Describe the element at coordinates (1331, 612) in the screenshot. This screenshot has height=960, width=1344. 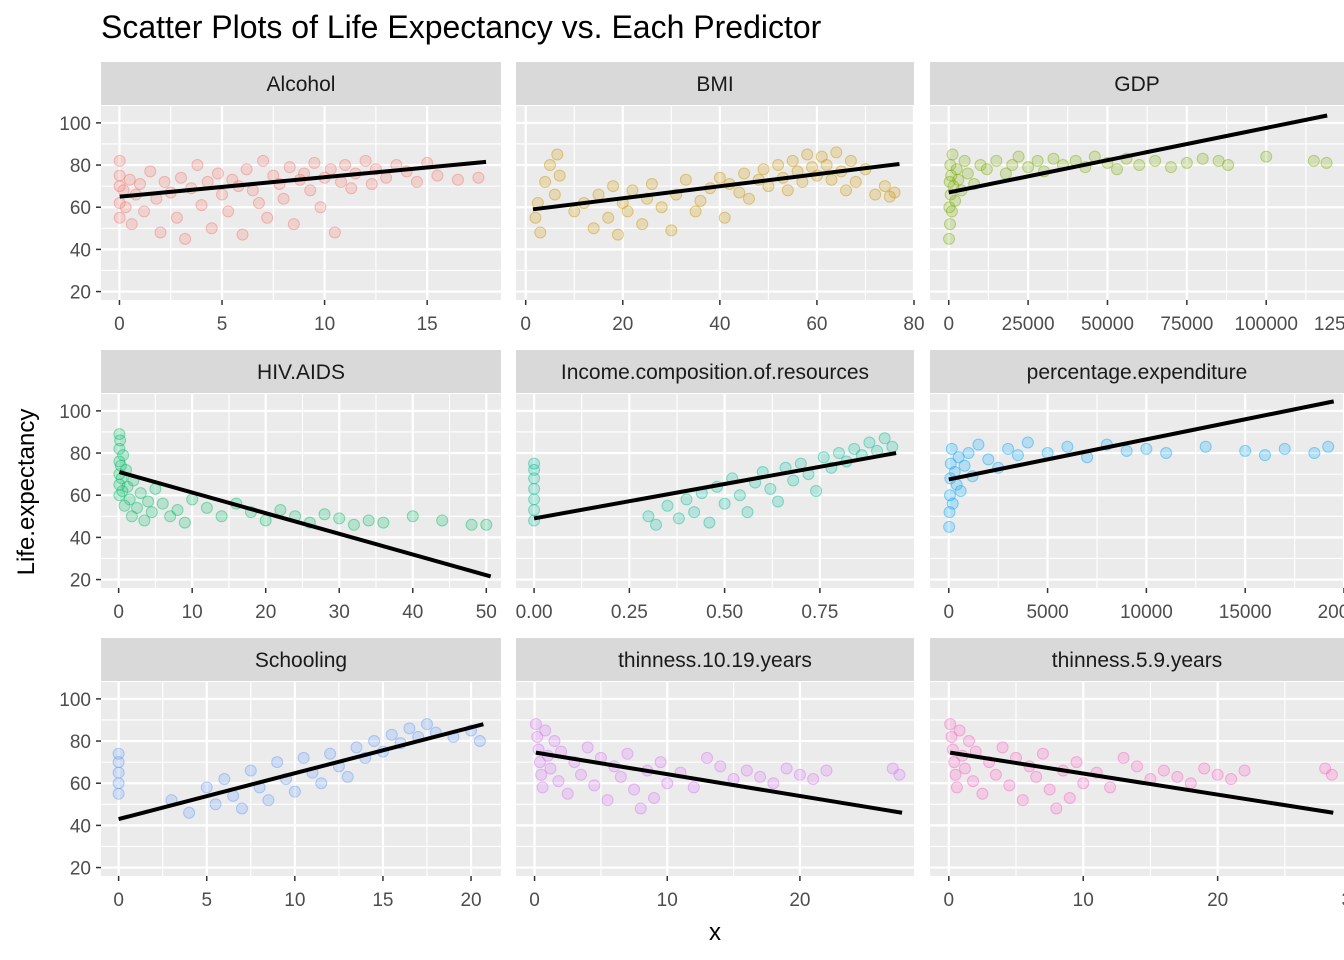
I see `x-tick-label: 20000` at that location.